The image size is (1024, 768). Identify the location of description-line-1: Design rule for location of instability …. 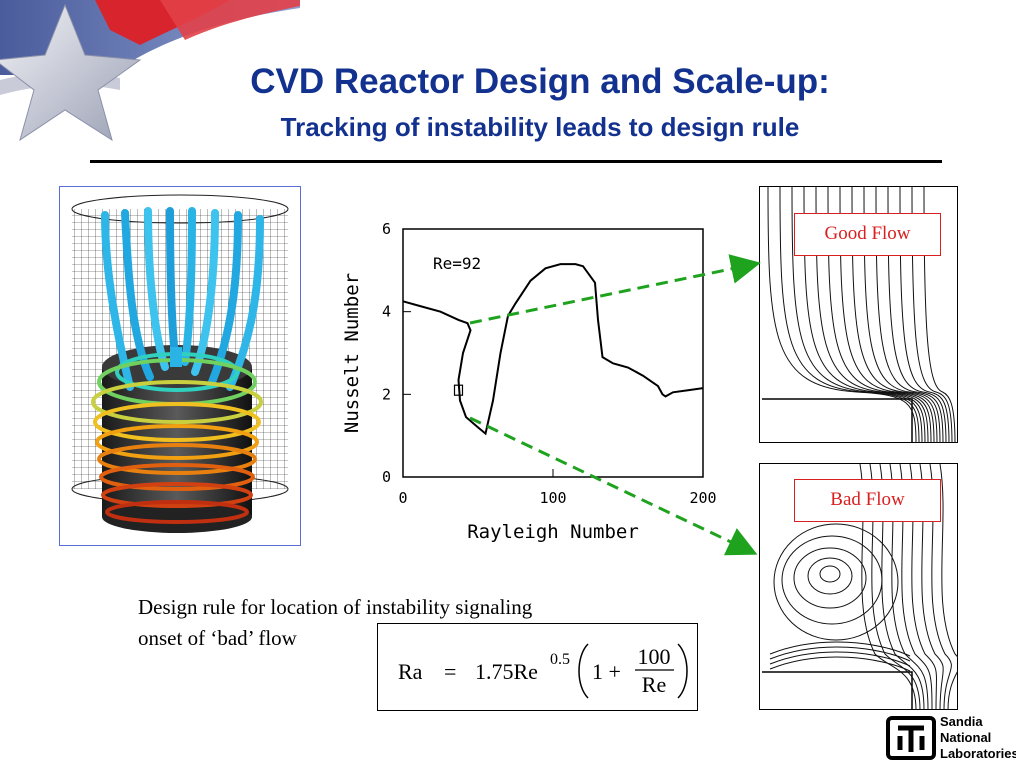
(335, 607).